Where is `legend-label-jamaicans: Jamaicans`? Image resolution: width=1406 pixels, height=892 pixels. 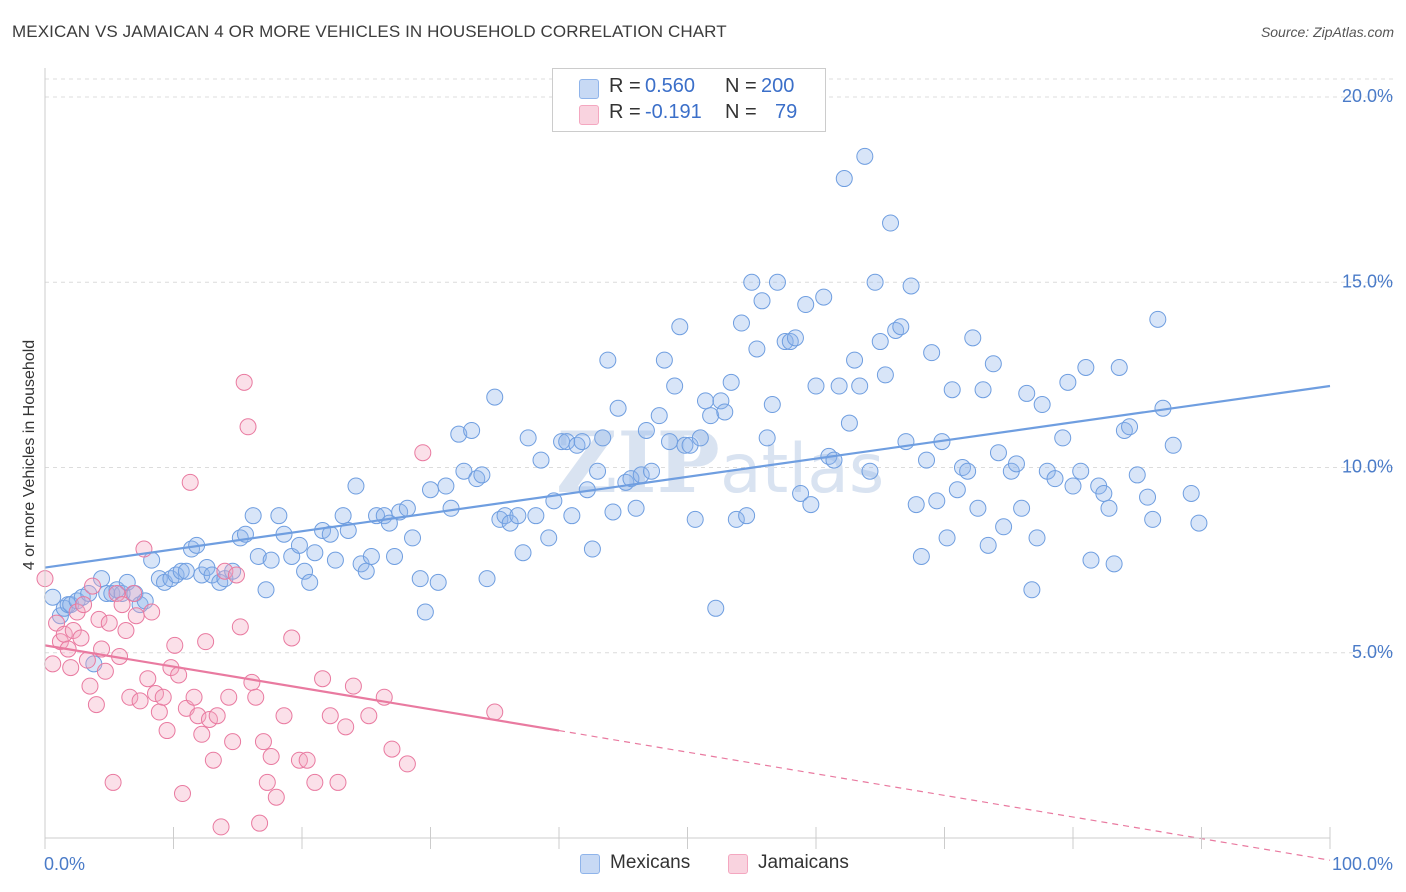
legend-label-jamaicans: Jamaicans is located at coordinates (803, 862).